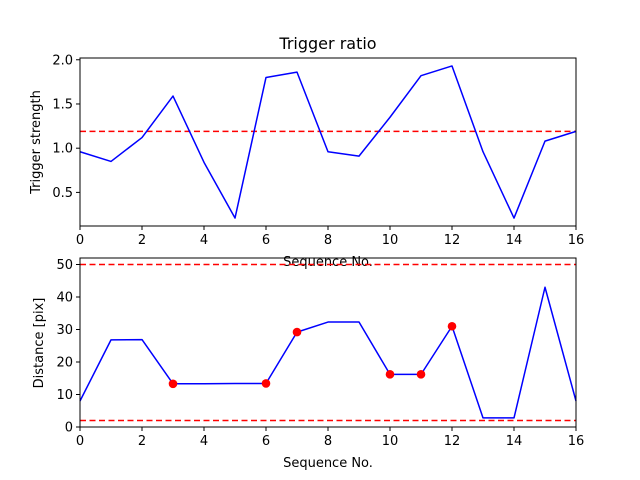 The height and width of the screenshot is (480, 640). Describe the element at coordinates (452, 441) in the screenshot. I see `bottom-x-tick-label: 12` at that location.